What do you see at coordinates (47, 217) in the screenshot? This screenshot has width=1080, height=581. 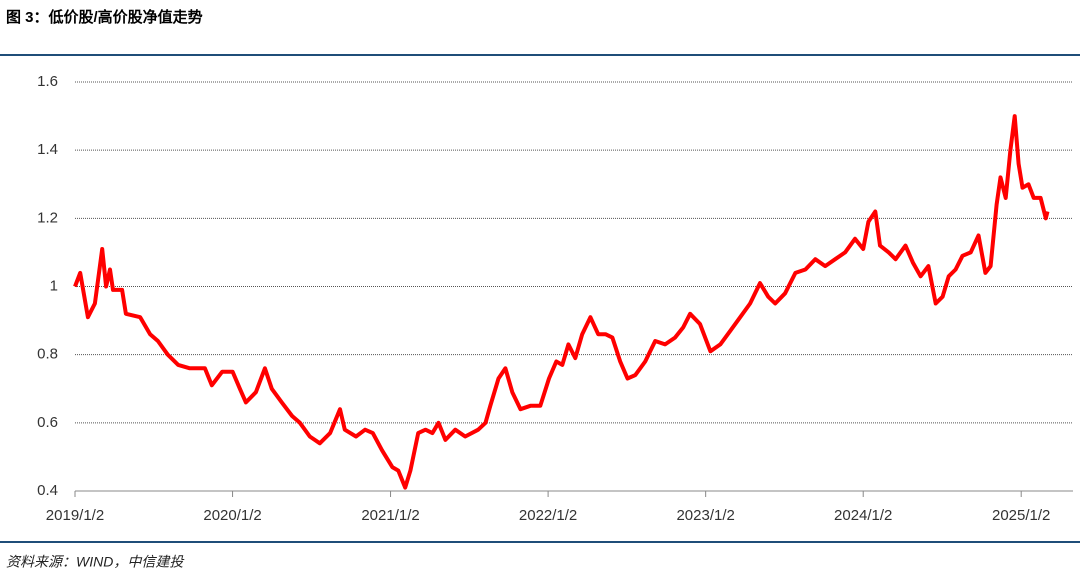 I see `y-tick-label: 1.2` at bounding box center [47, 217].